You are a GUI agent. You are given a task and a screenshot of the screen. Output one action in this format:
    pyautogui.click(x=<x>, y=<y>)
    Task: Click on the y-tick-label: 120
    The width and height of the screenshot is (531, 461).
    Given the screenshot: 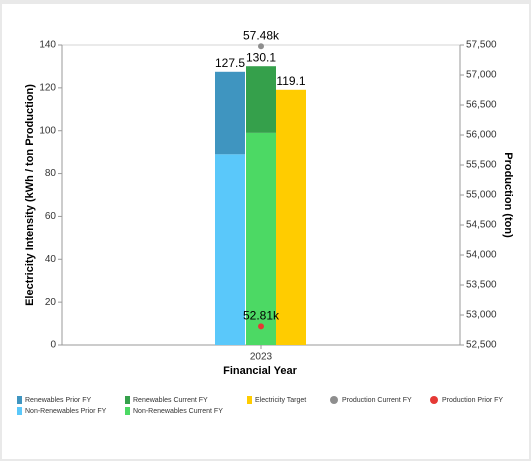 What is the action you would take?
    pyautogui.click(x=47, y=87)
    